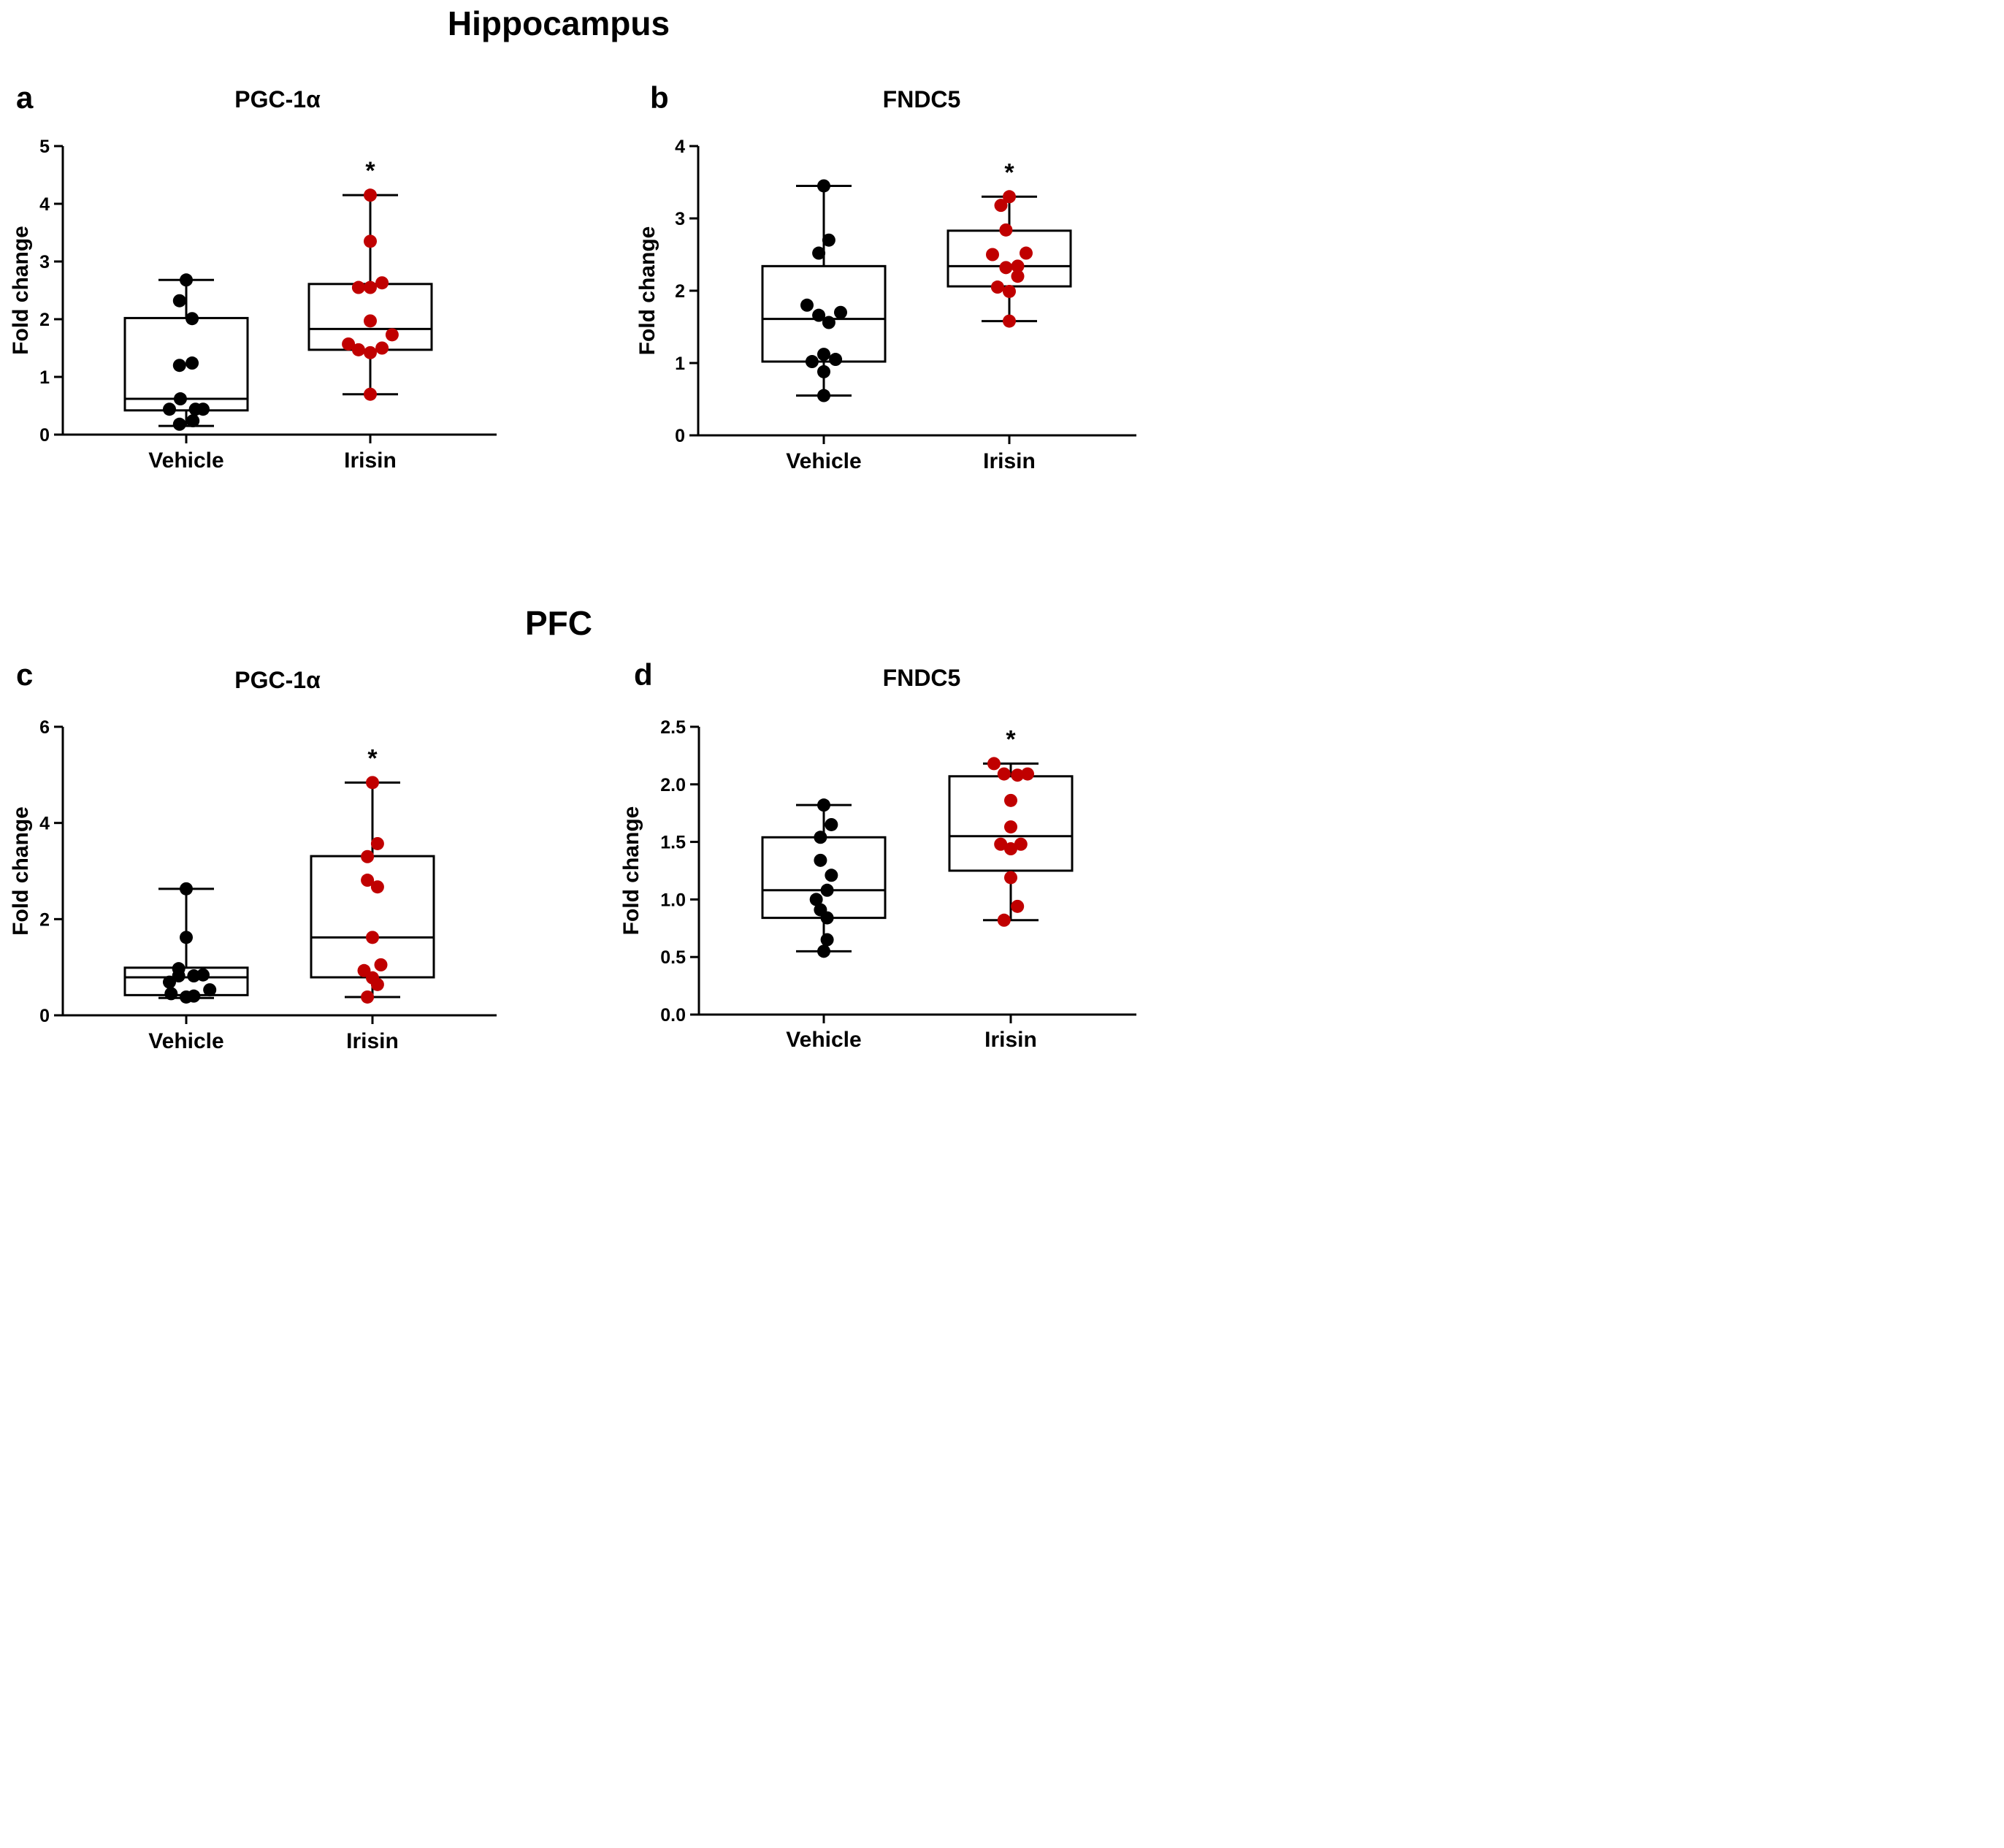 Image resolution: width=2004 pixels, height=1848 pixels. I want to click on y-tick-label: 2.0, so click(673, 785).